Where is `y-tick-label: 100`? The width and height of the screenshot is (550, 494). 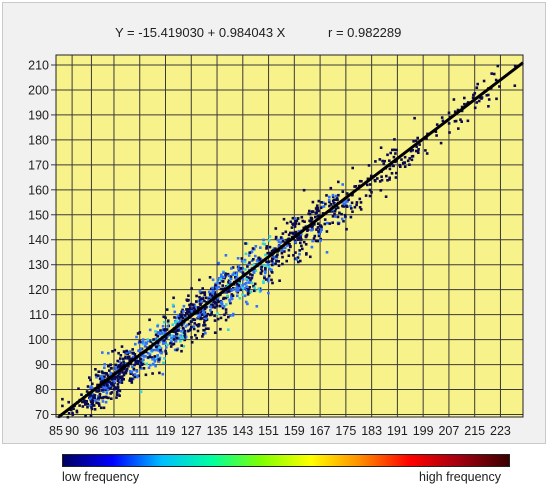 y-tick-label: 100 is located at coordinates (38, 340).